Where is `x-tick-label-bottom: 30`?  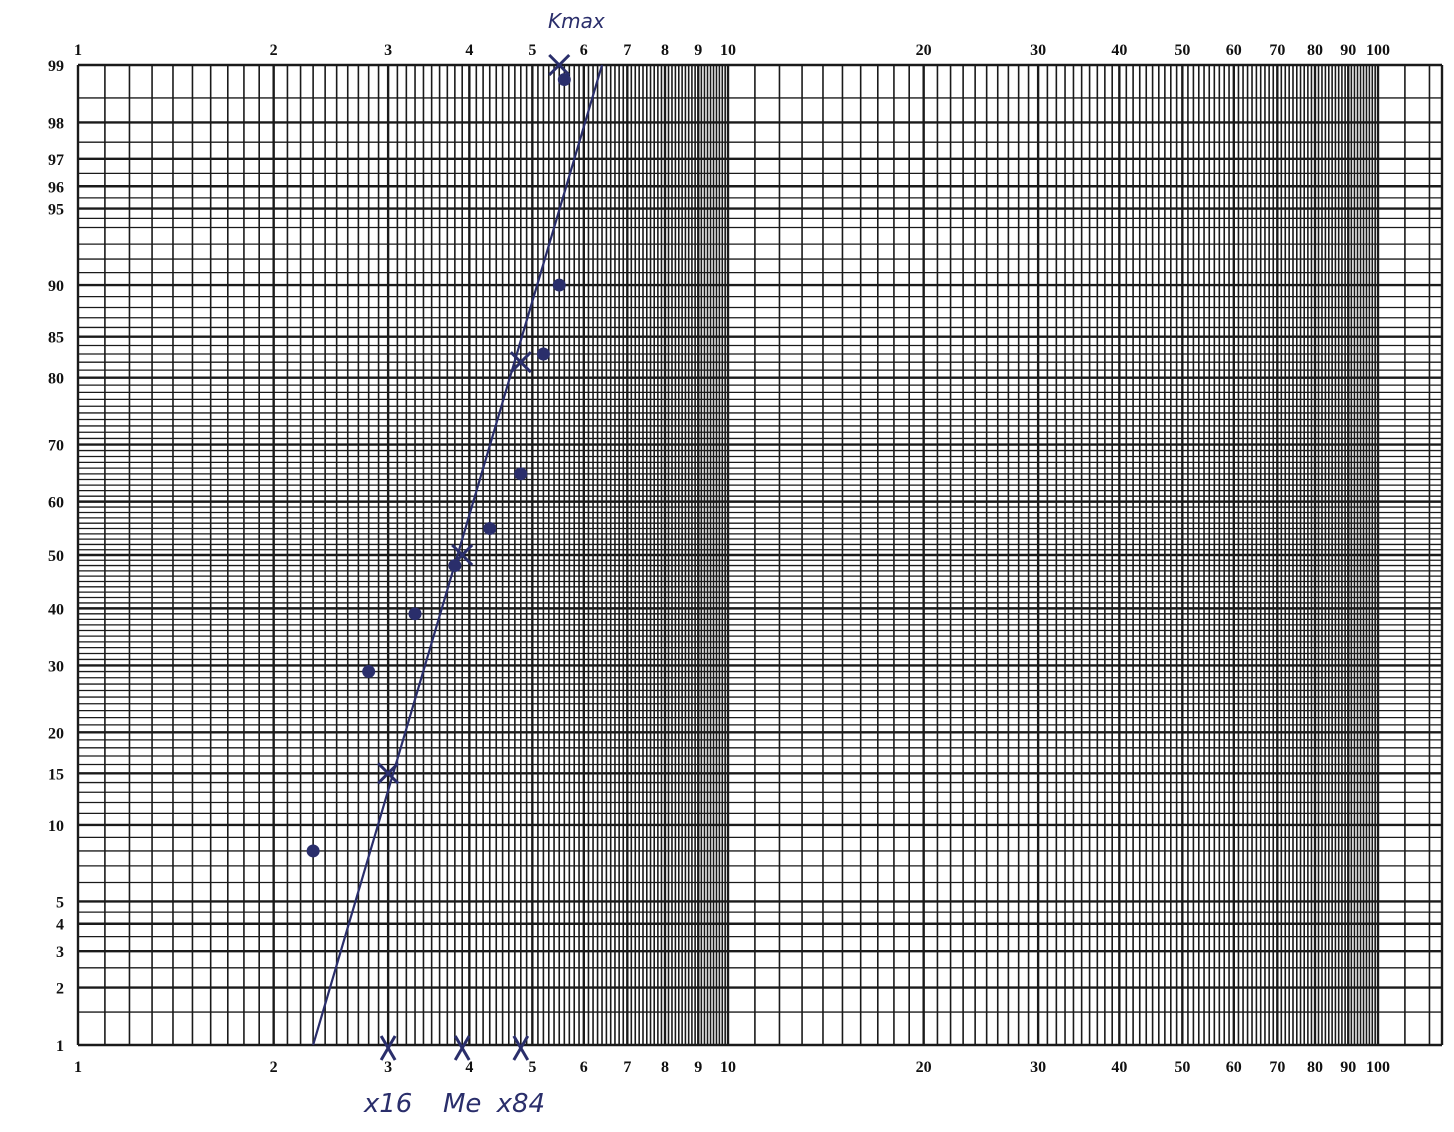 x-tick-label-bottom: 30 is located at coordinates (1038, 1067).